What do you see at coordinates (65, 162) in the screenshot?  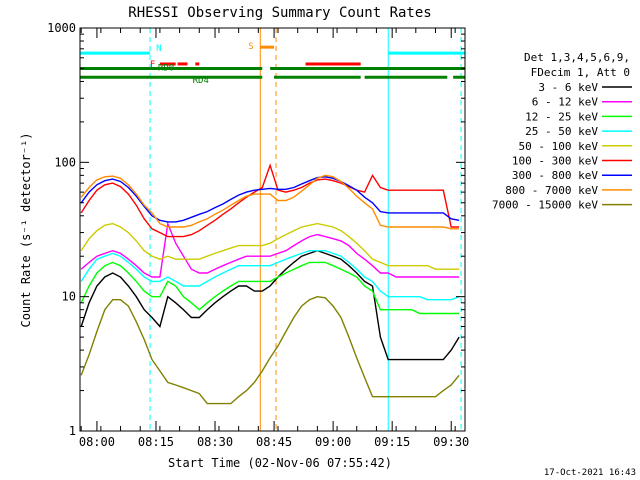 I see `y-tick-label-100: 100` at bounding box center [65, 162].